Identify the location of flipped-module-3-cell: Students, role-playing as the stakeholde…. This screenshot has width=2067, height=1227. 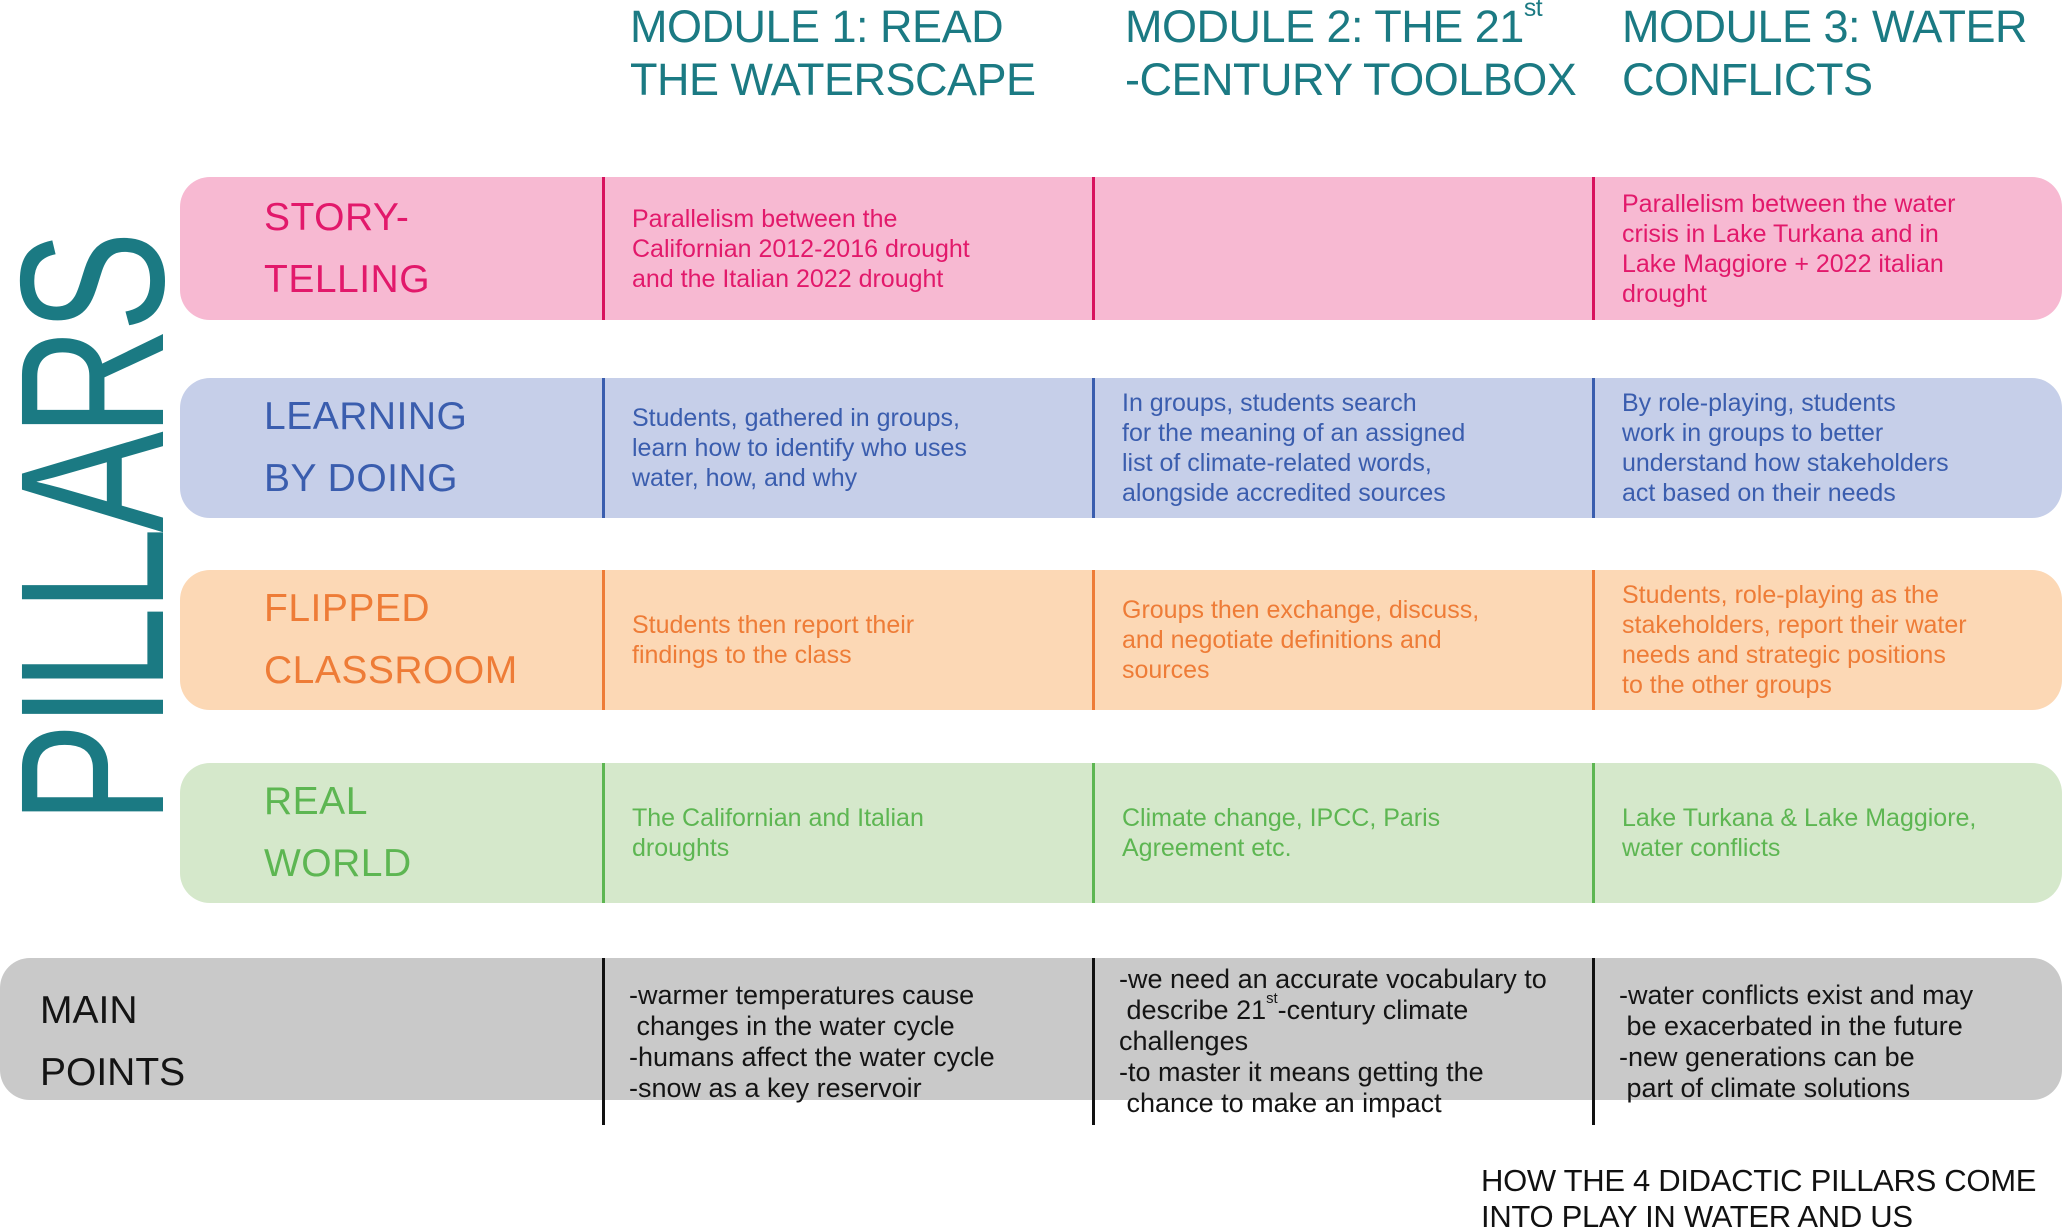
(1827, 640).